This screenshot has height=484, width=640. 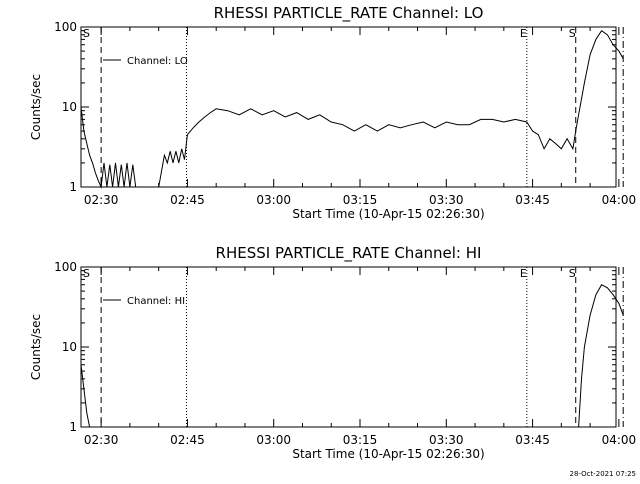 I want to click on footer-timestamp: 28-Oct-2021 07:25, so click(x=603, y=474).